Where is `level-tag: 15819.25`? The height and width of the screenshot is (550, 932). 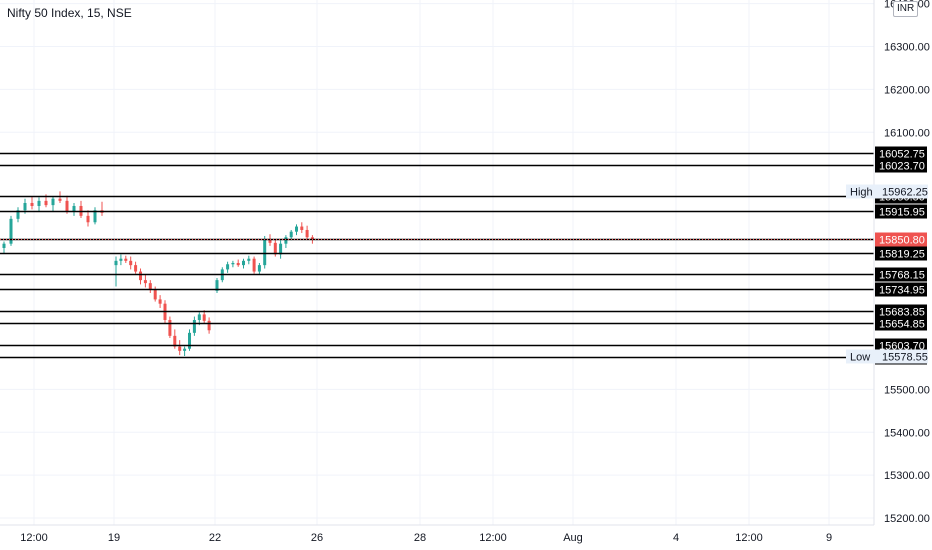 level-tag: 15819.25 is located at coordinates (901, 253).